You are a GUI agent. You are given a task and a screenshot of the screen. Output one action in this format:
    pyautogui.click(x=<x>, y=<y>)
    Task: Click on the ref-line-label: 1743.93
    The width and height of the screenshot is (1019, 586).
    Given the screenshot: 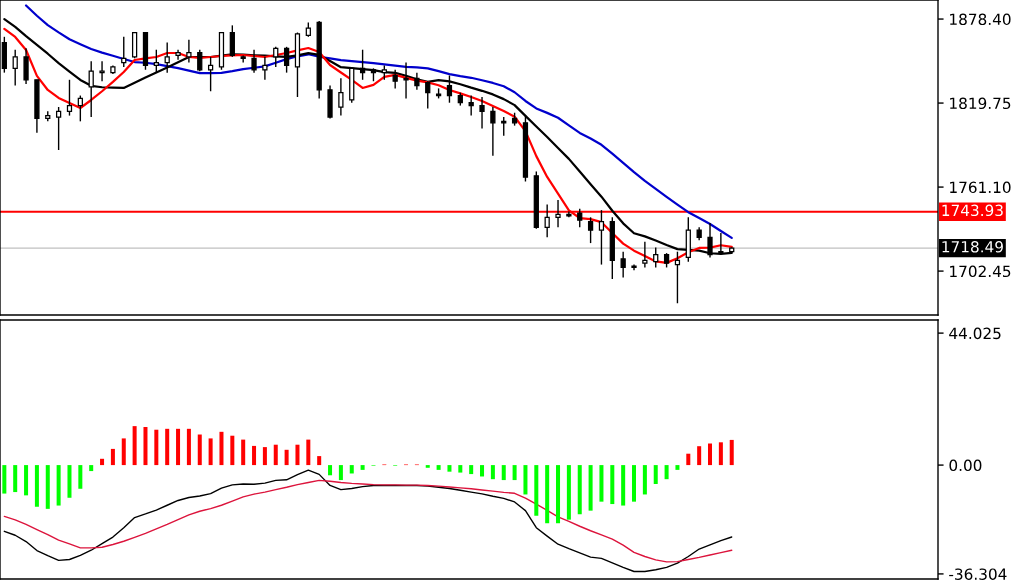 What is the action you would take?
    pyautogui.click(x=972, y=210)
    